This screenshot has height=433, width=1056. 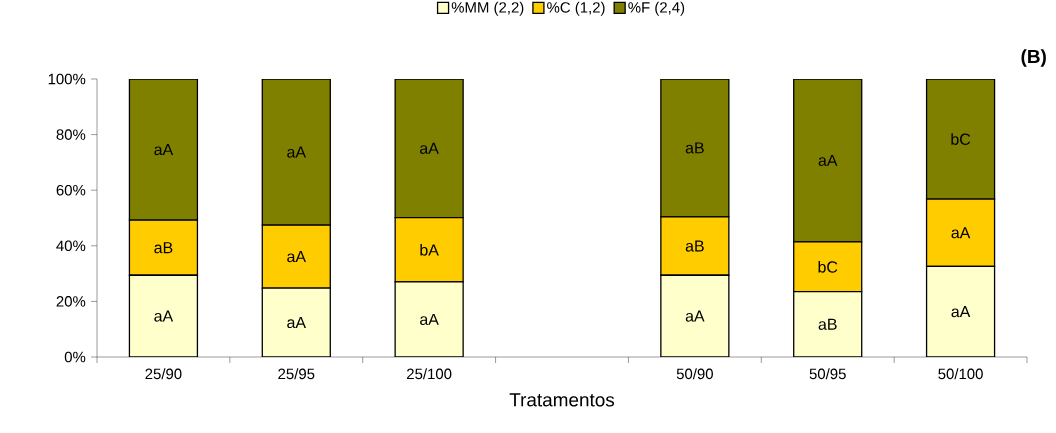 I want to click on y-tick-label: 0%, so click(x=75, y=357).